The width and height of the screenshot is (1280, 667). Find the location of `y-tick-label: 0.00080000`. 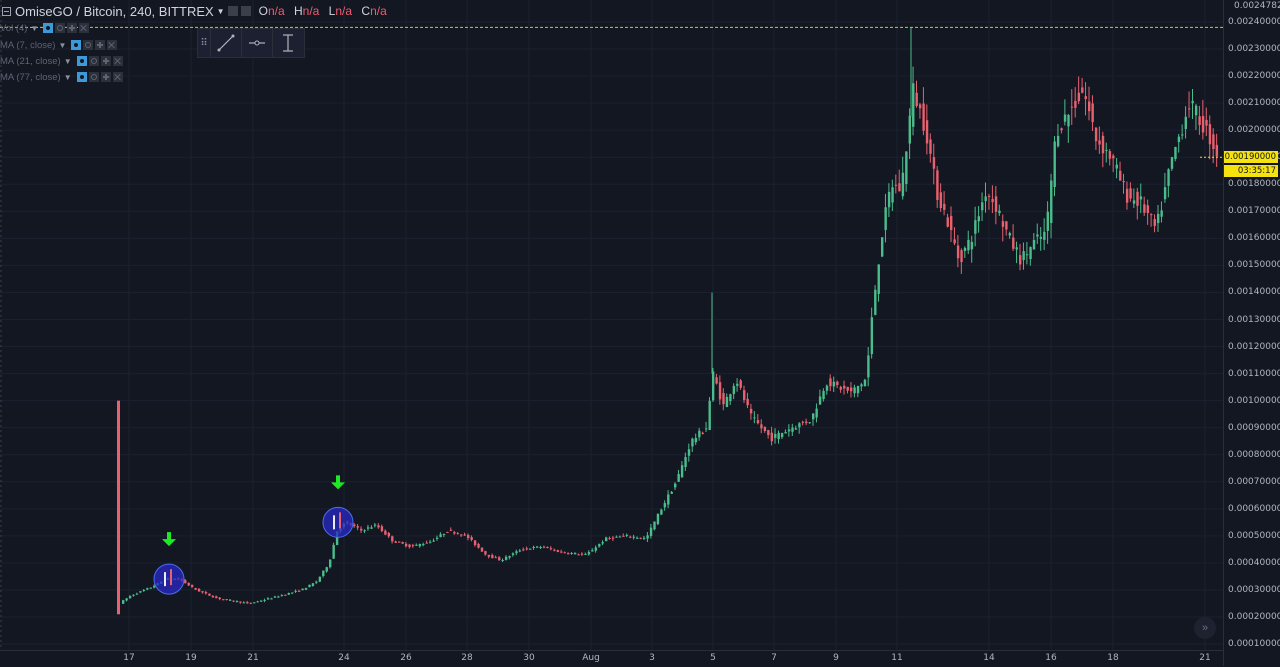

y-tick-label: 0.00080000 is located at coordinates (1254, 454).